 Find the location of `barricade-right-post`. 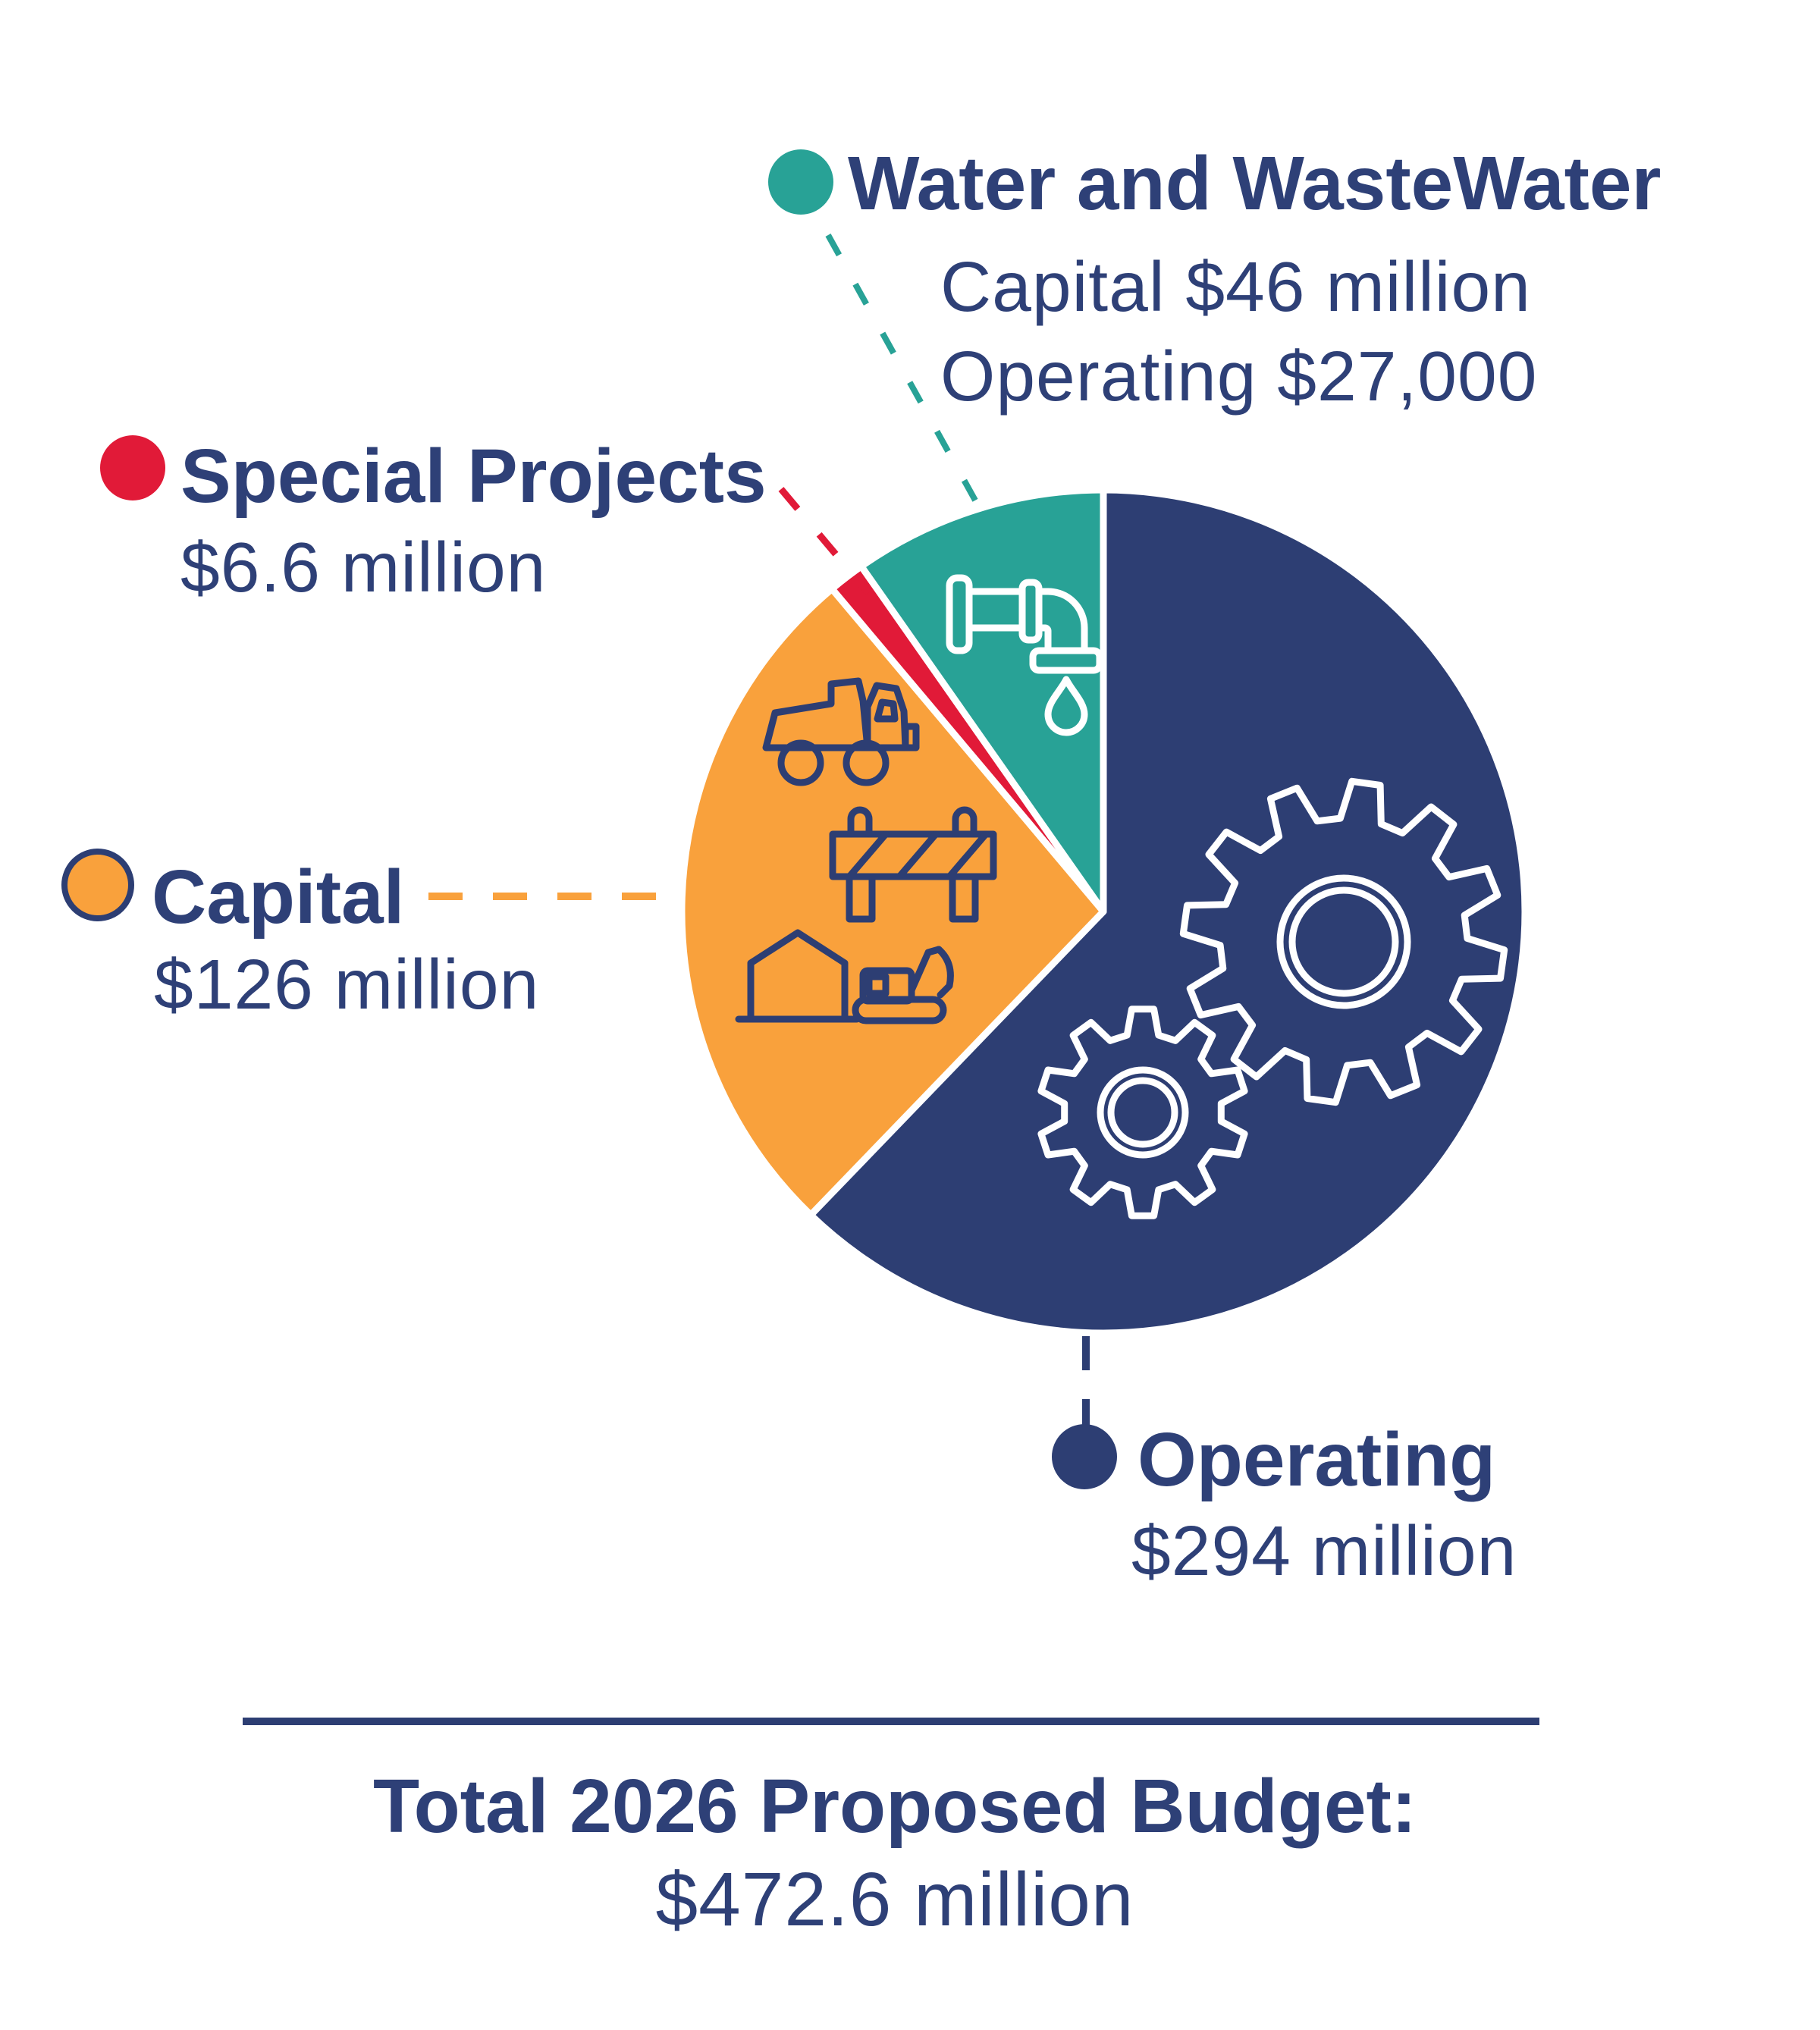

barricade-right-post is located at coordinates (964, 822).